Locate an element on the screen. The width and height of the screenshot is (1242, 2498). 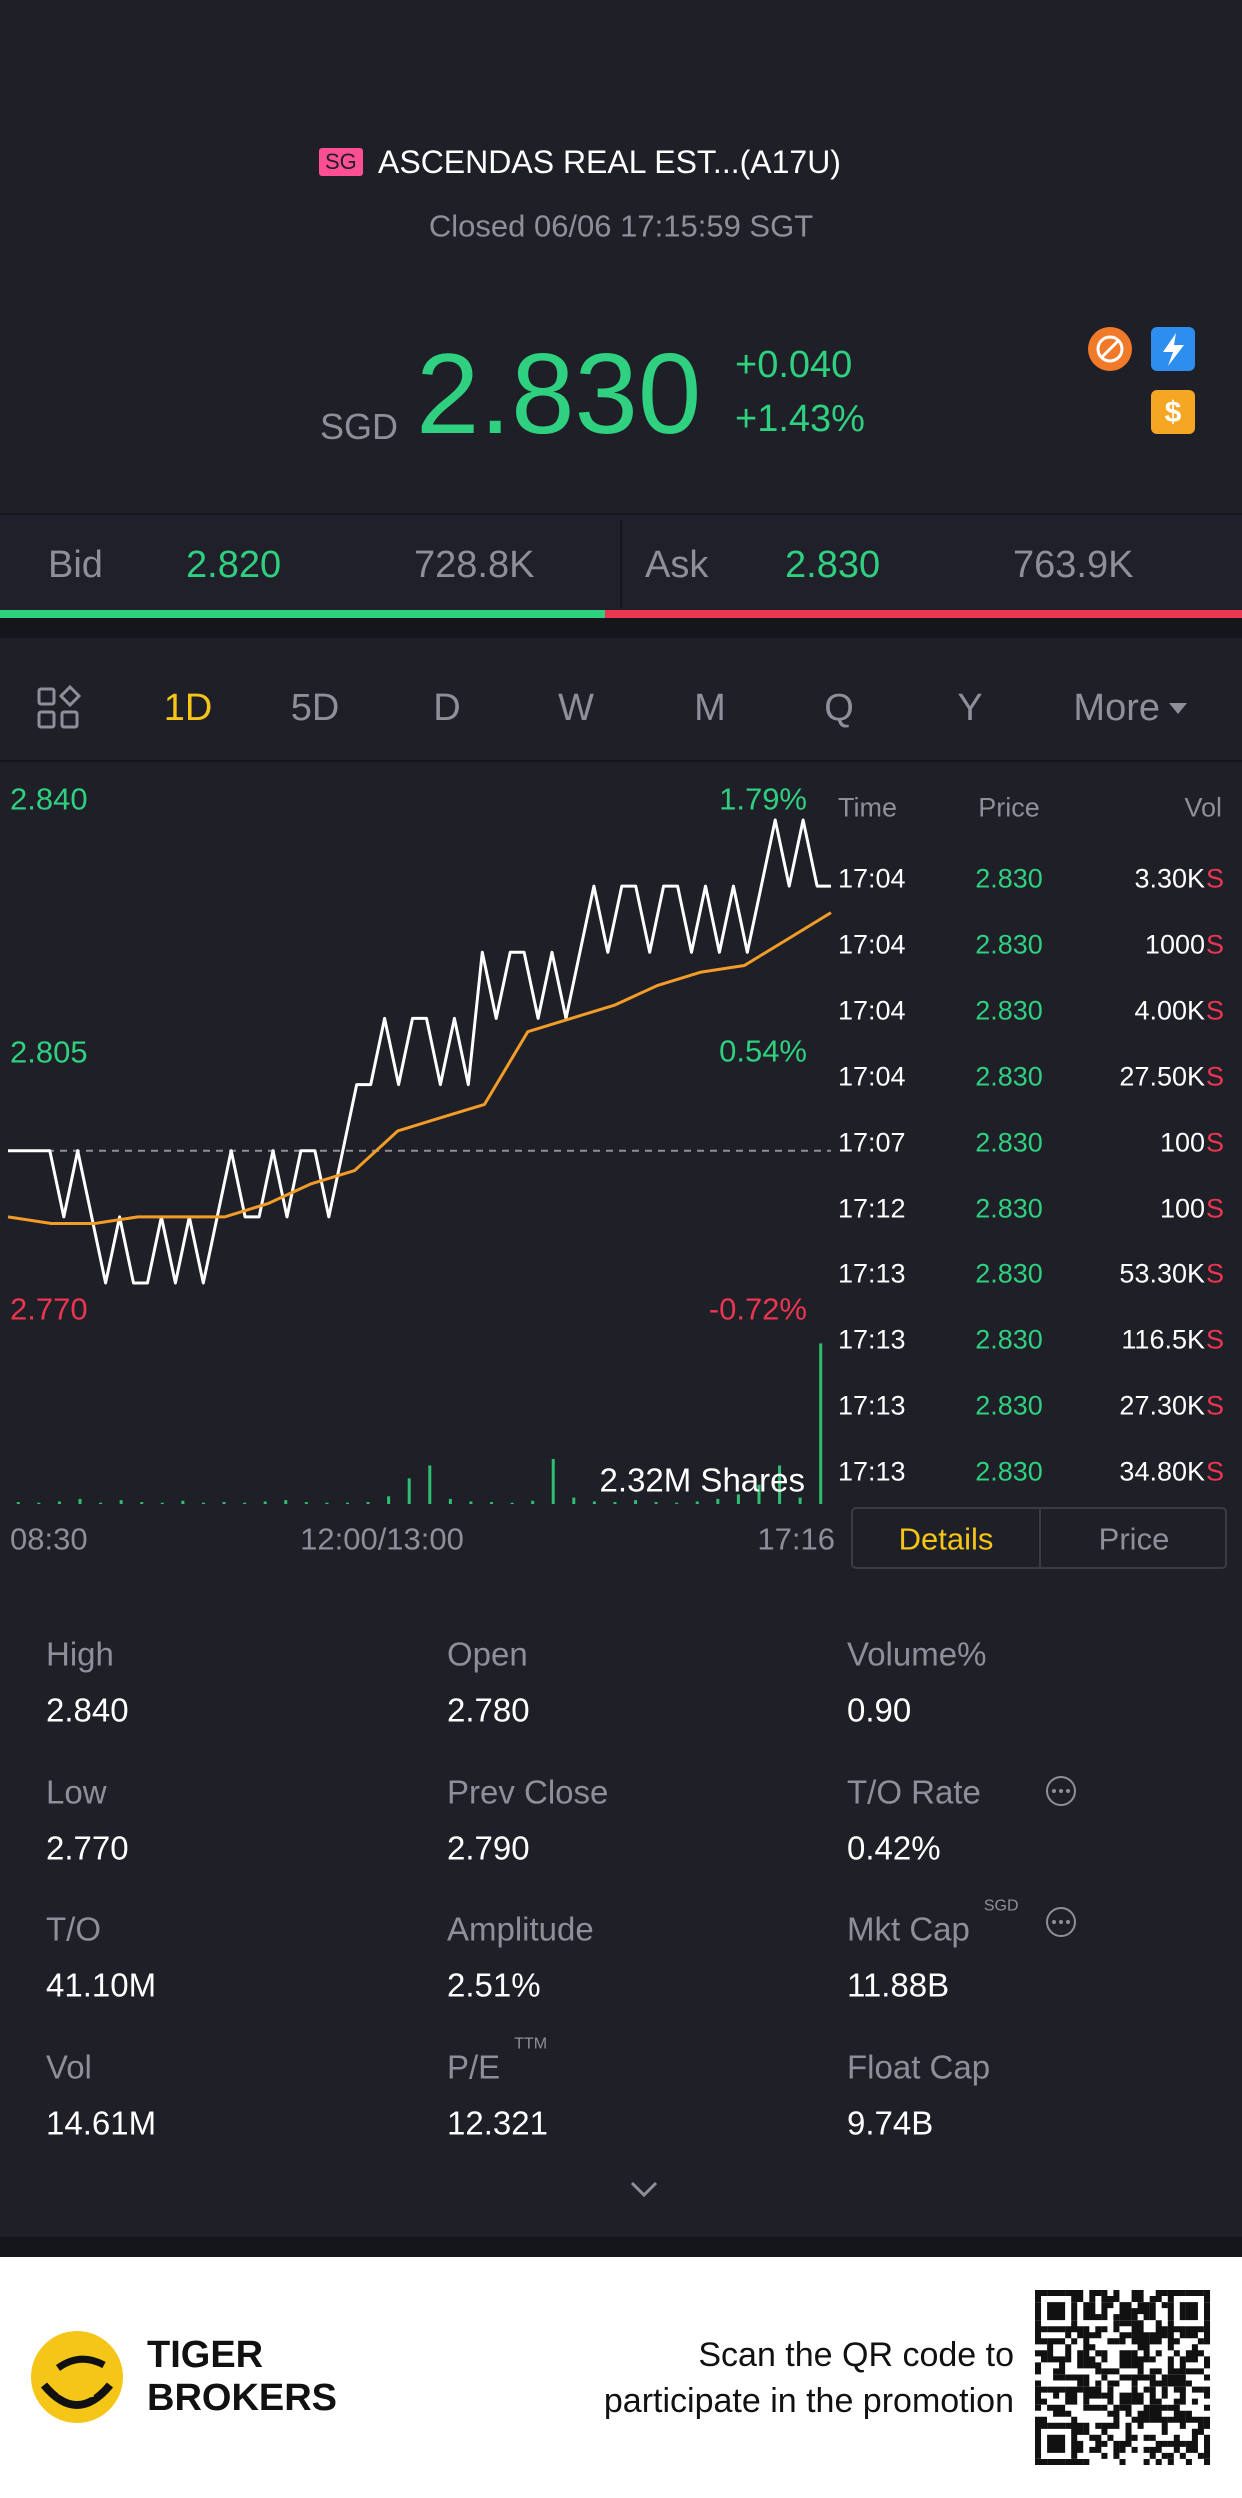
trade-volume: 3.30K is located at coordinates (1169, 878).